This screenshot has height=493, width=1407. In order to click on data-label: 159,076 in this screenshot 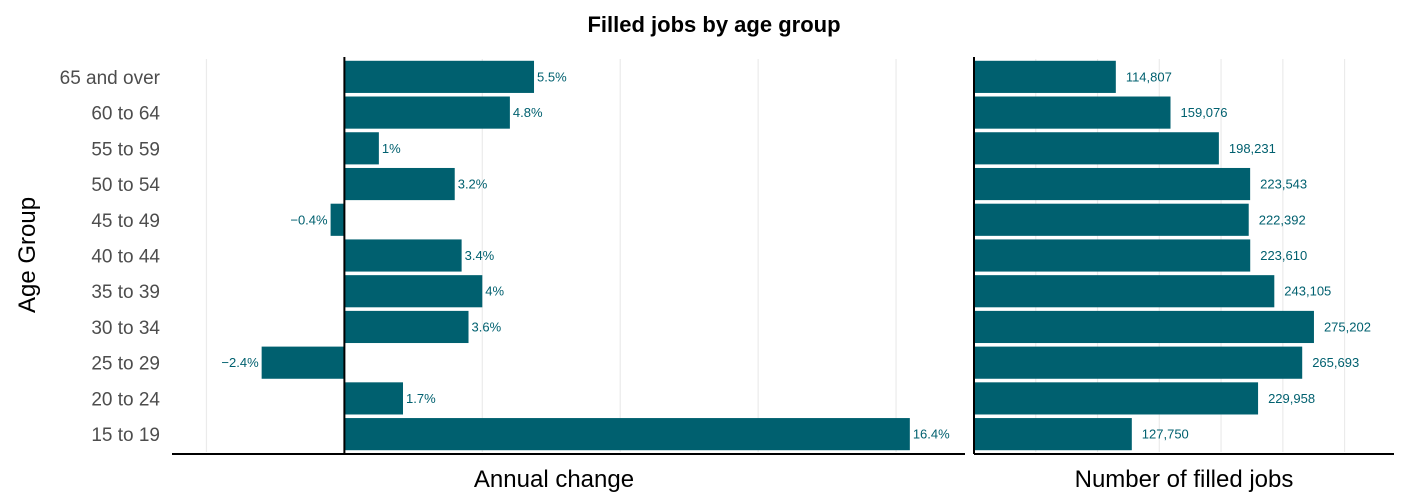, I will do `click(1204, 112)`.